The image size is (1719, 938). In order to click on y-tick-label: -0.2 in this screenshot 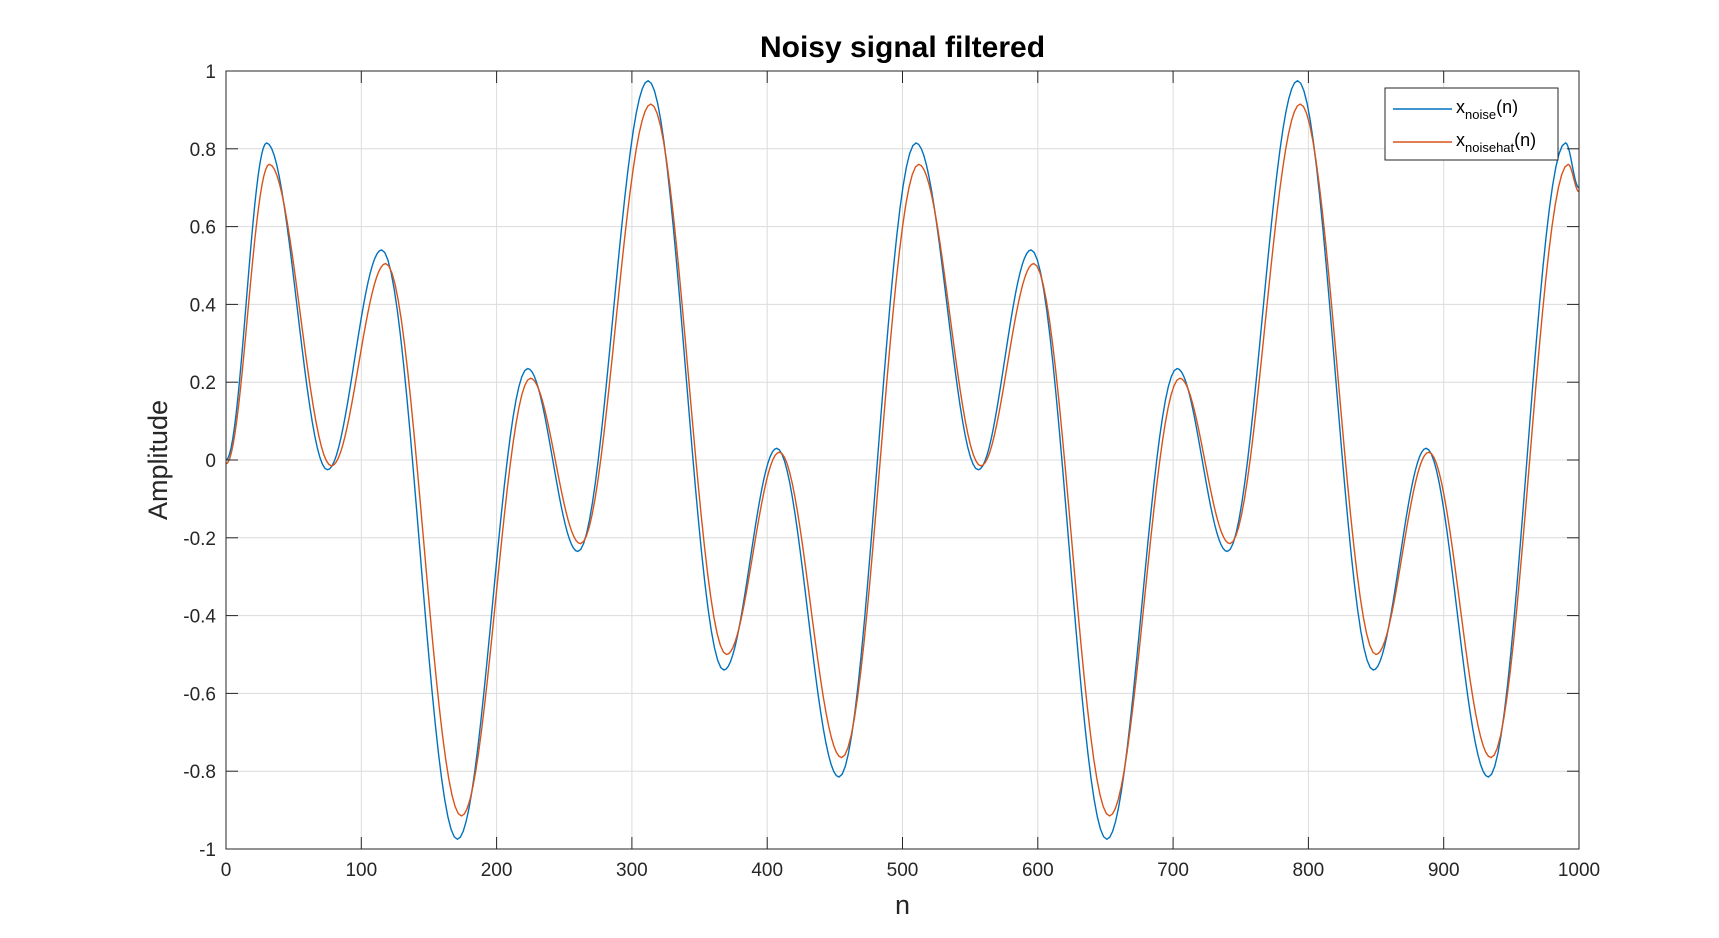, I will do `click(199, 539)`.